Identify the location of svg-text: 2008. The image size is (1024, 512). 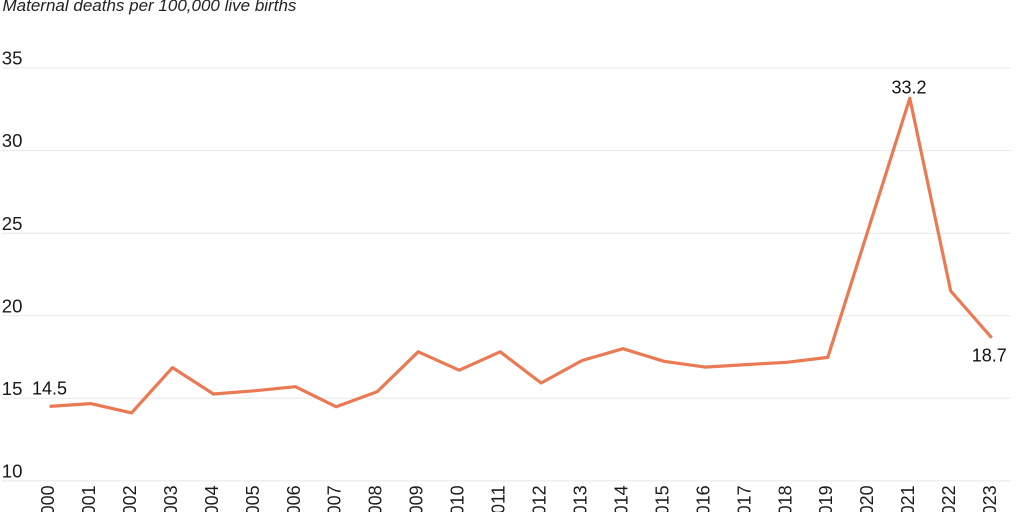
(376, 498).